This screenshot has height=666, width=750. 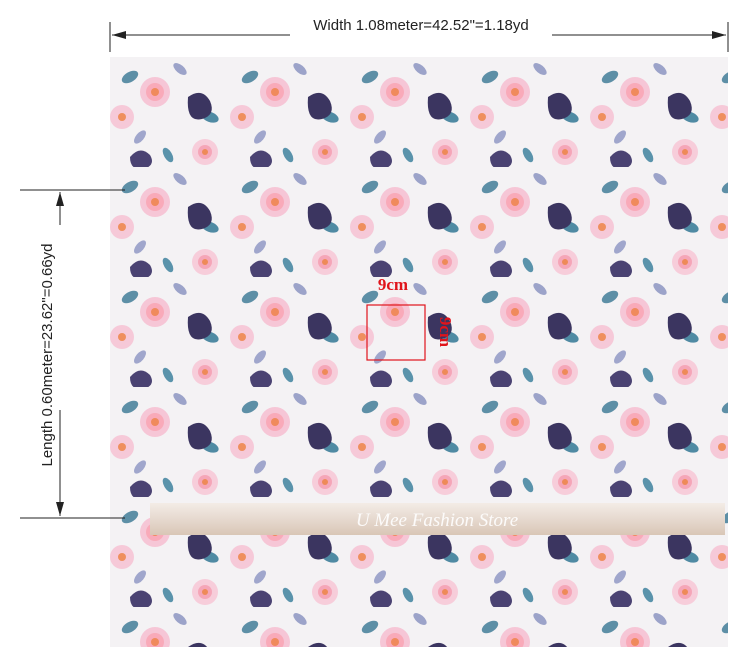 What do you see at coordinates (420, 25) in the screenshot?
I see `width-label: Width 1.08meter=42.52"=1.18yd` at bounding box center [420, 25].